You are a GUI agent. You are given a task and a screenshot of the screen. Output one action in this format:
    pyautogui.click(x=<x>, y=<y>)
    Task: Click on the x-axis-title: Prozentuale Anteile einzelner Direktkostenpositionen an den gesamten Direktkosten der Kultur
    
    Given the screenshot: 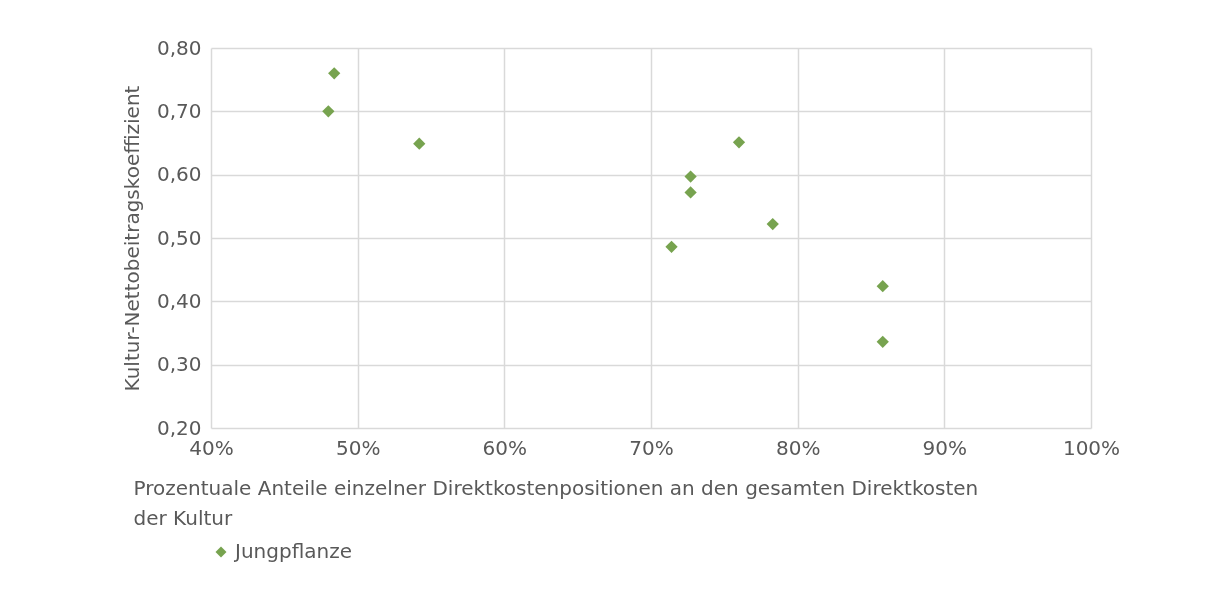 What is the action you would take?
    pyautogui.click(x=556, y=502)
    